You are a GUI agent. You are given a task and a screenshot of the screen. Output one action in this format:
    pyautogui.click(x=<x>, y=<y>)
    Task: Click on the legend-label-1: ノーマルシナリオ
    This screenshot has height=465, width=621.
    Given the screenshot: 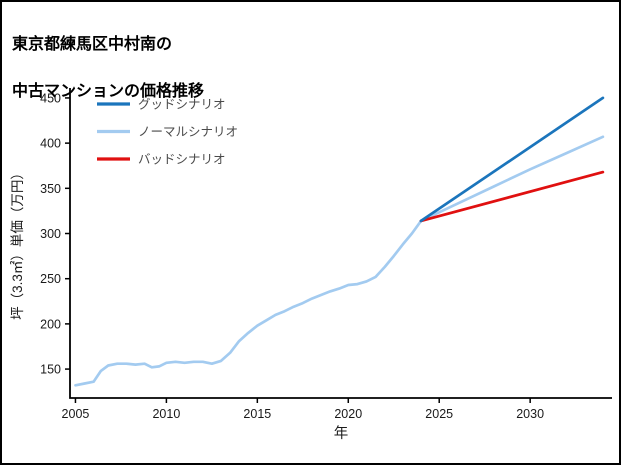 What is the action you would take?
    pyautogui.click(x=188, y=132)
    